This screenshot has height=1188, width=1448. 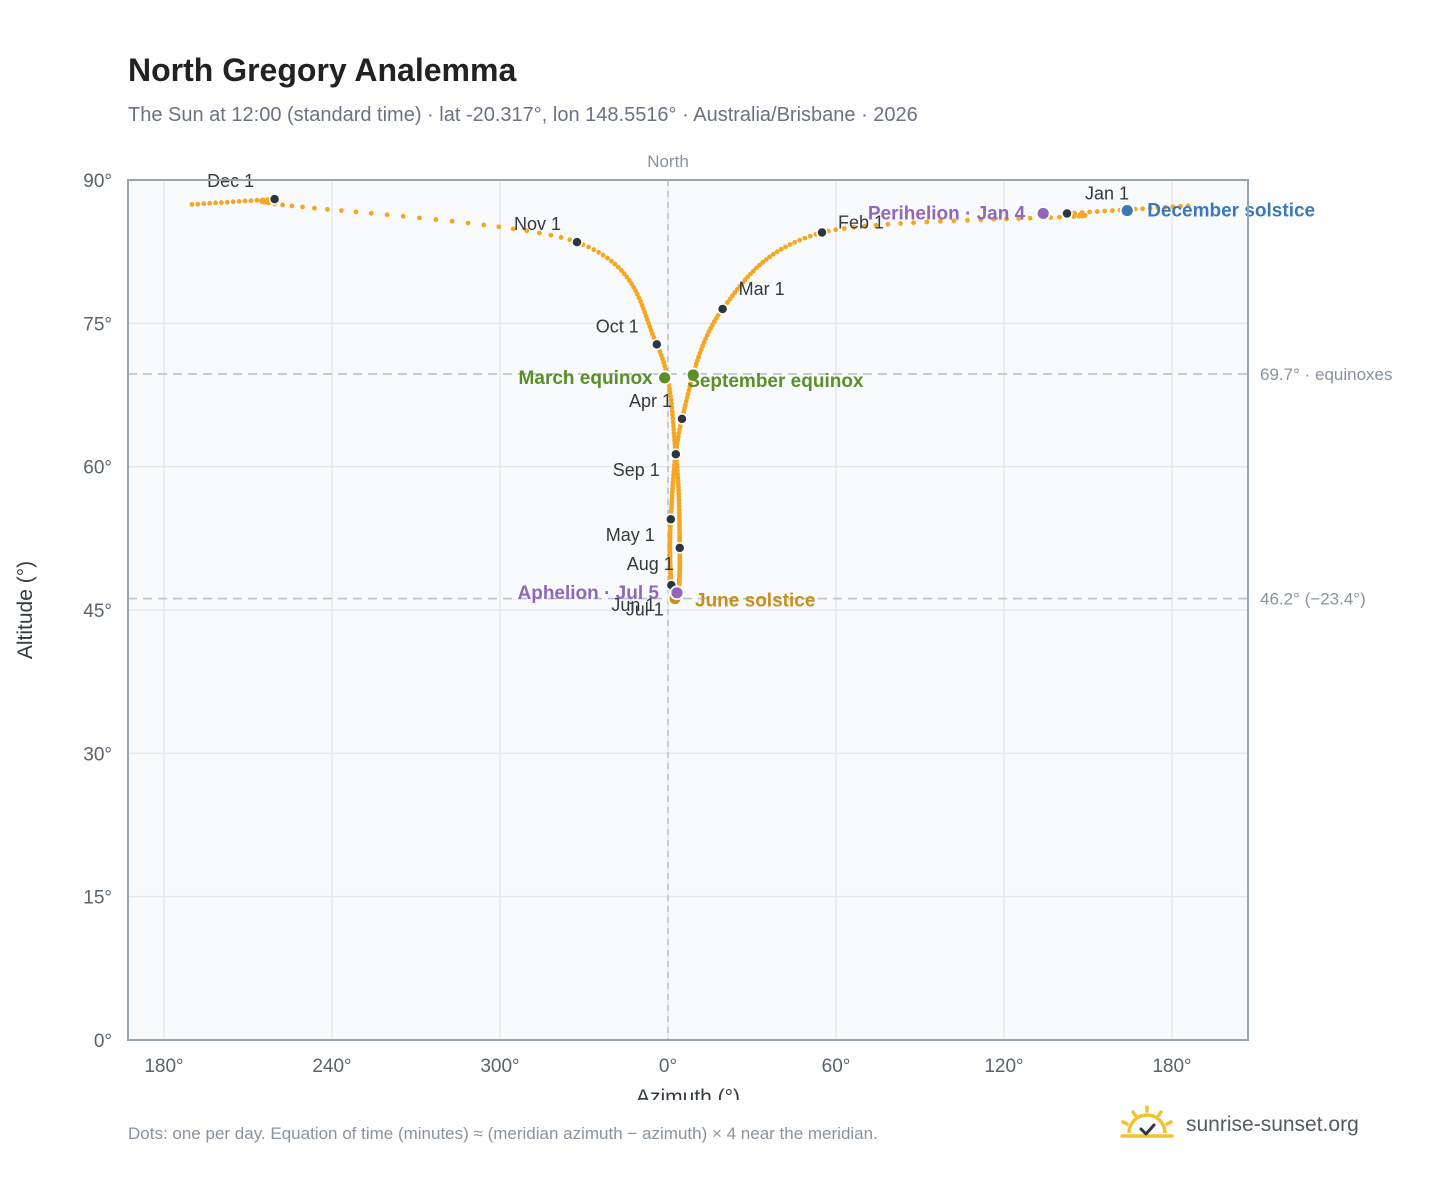 What do you see at coordinates (589, 593) in the screenshot?
I see `event-label: Aphelion · Jul 5` at bounding box center [589, 593].